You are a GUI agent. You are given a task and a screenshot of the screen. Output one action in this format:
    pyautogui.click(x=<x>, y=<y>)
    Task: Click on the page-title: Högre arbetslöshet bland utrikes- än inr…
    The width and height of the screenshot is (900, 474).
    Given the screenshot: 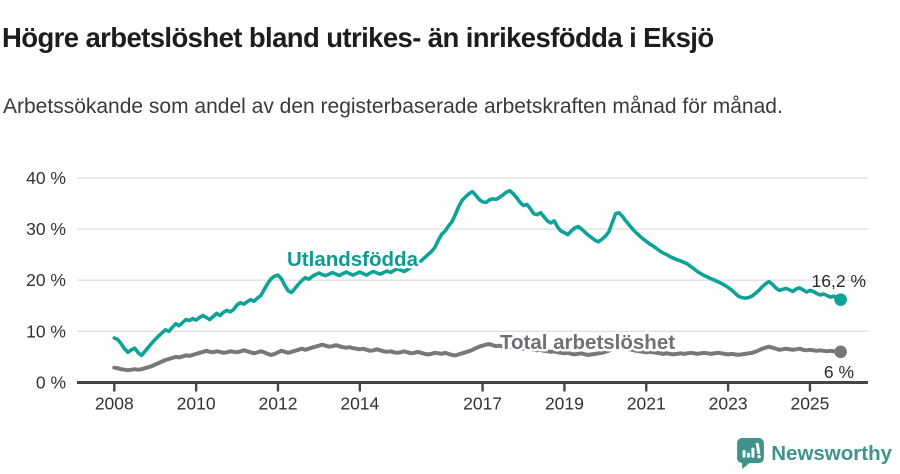 What is the action you would take?
    pyautogui.click(x=358, y=38)
    